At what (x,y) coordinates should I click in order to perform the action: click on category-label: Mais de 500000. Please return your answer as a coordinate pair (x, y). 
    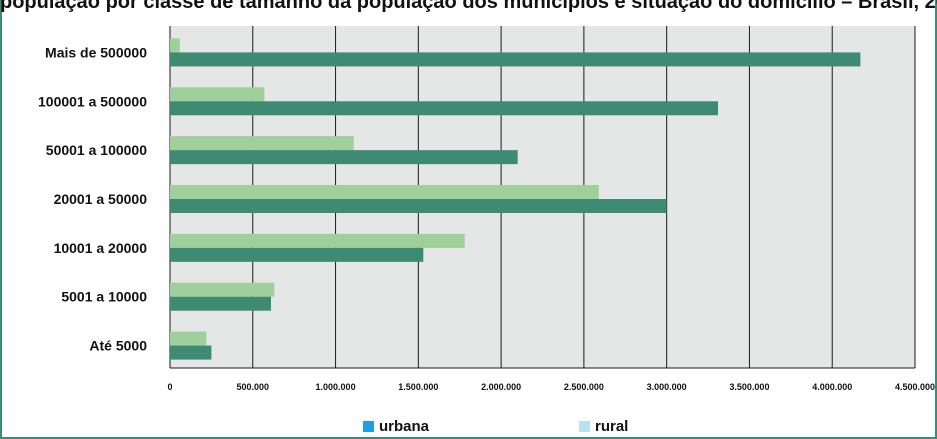
    Looking at the image, I should click on (96, 52).